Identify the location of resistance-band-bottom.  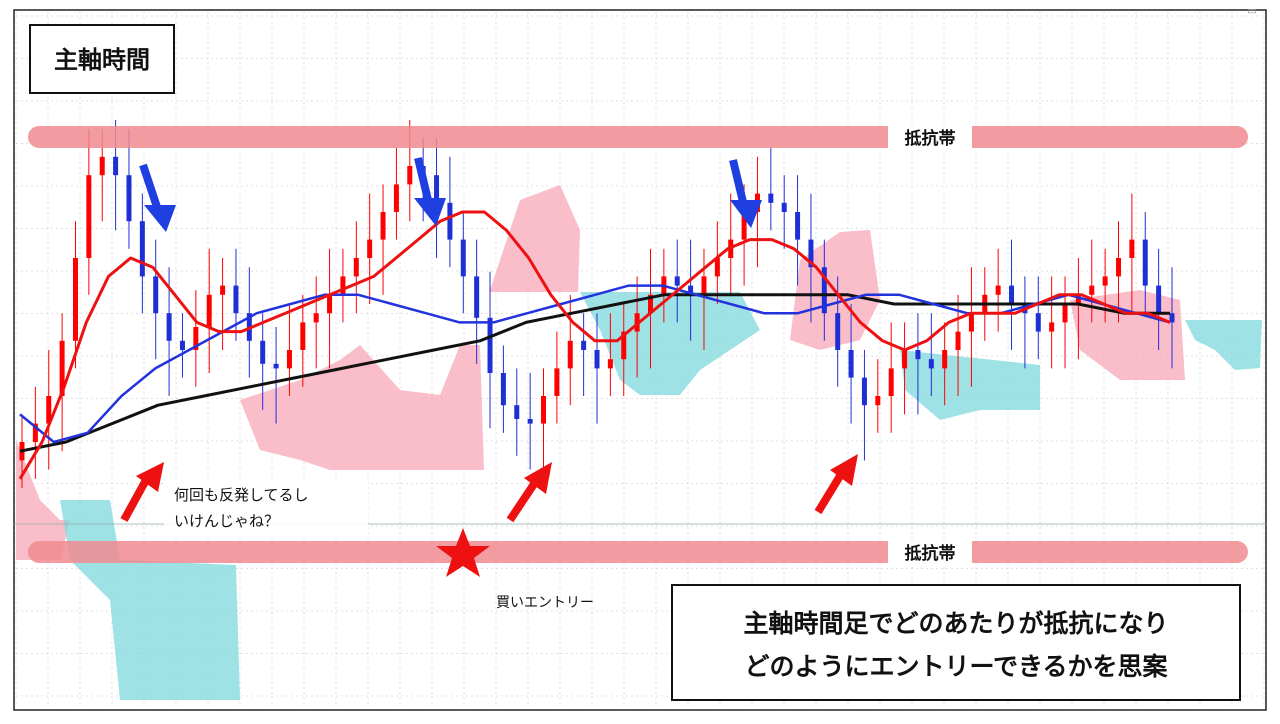
(638, 552).